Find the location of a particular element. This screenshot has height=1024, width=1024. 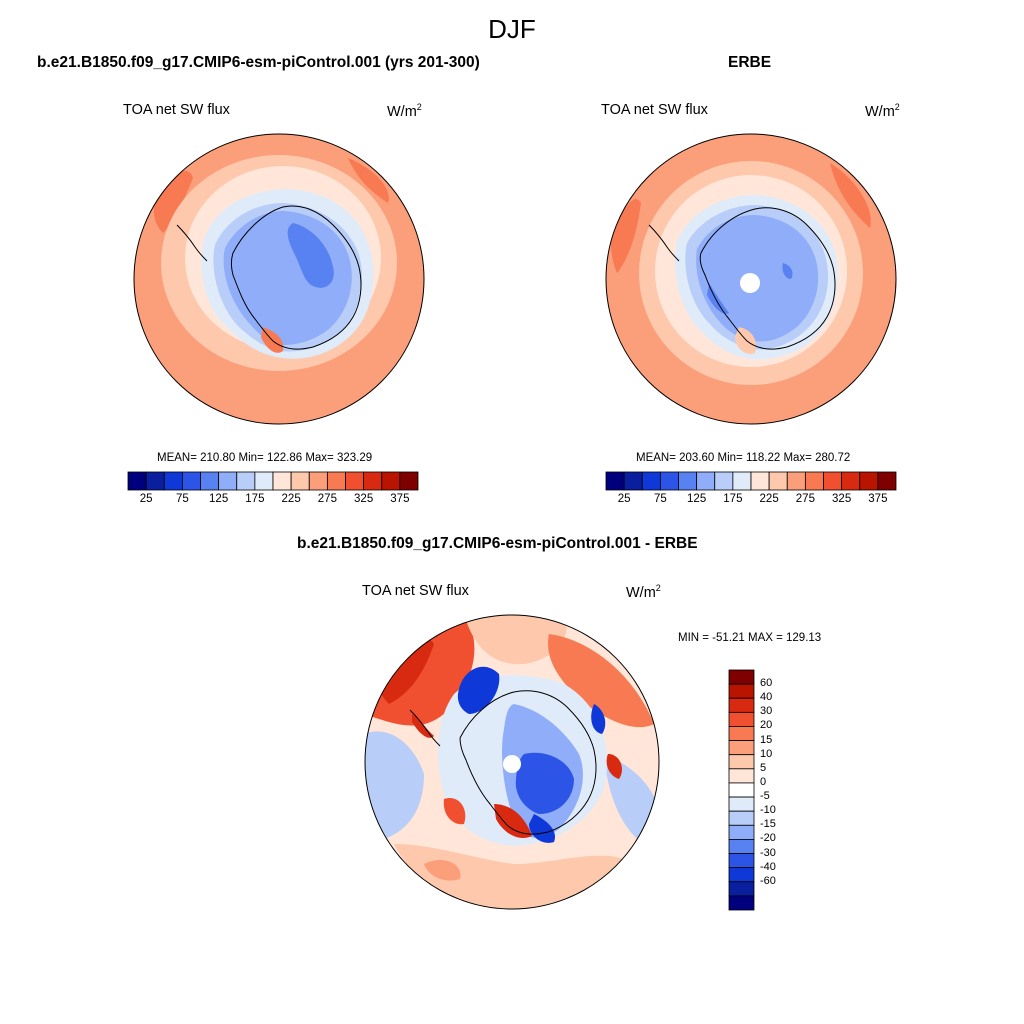

panel-2-variable: TOA net SW flux is located at coordinates (654, 110).